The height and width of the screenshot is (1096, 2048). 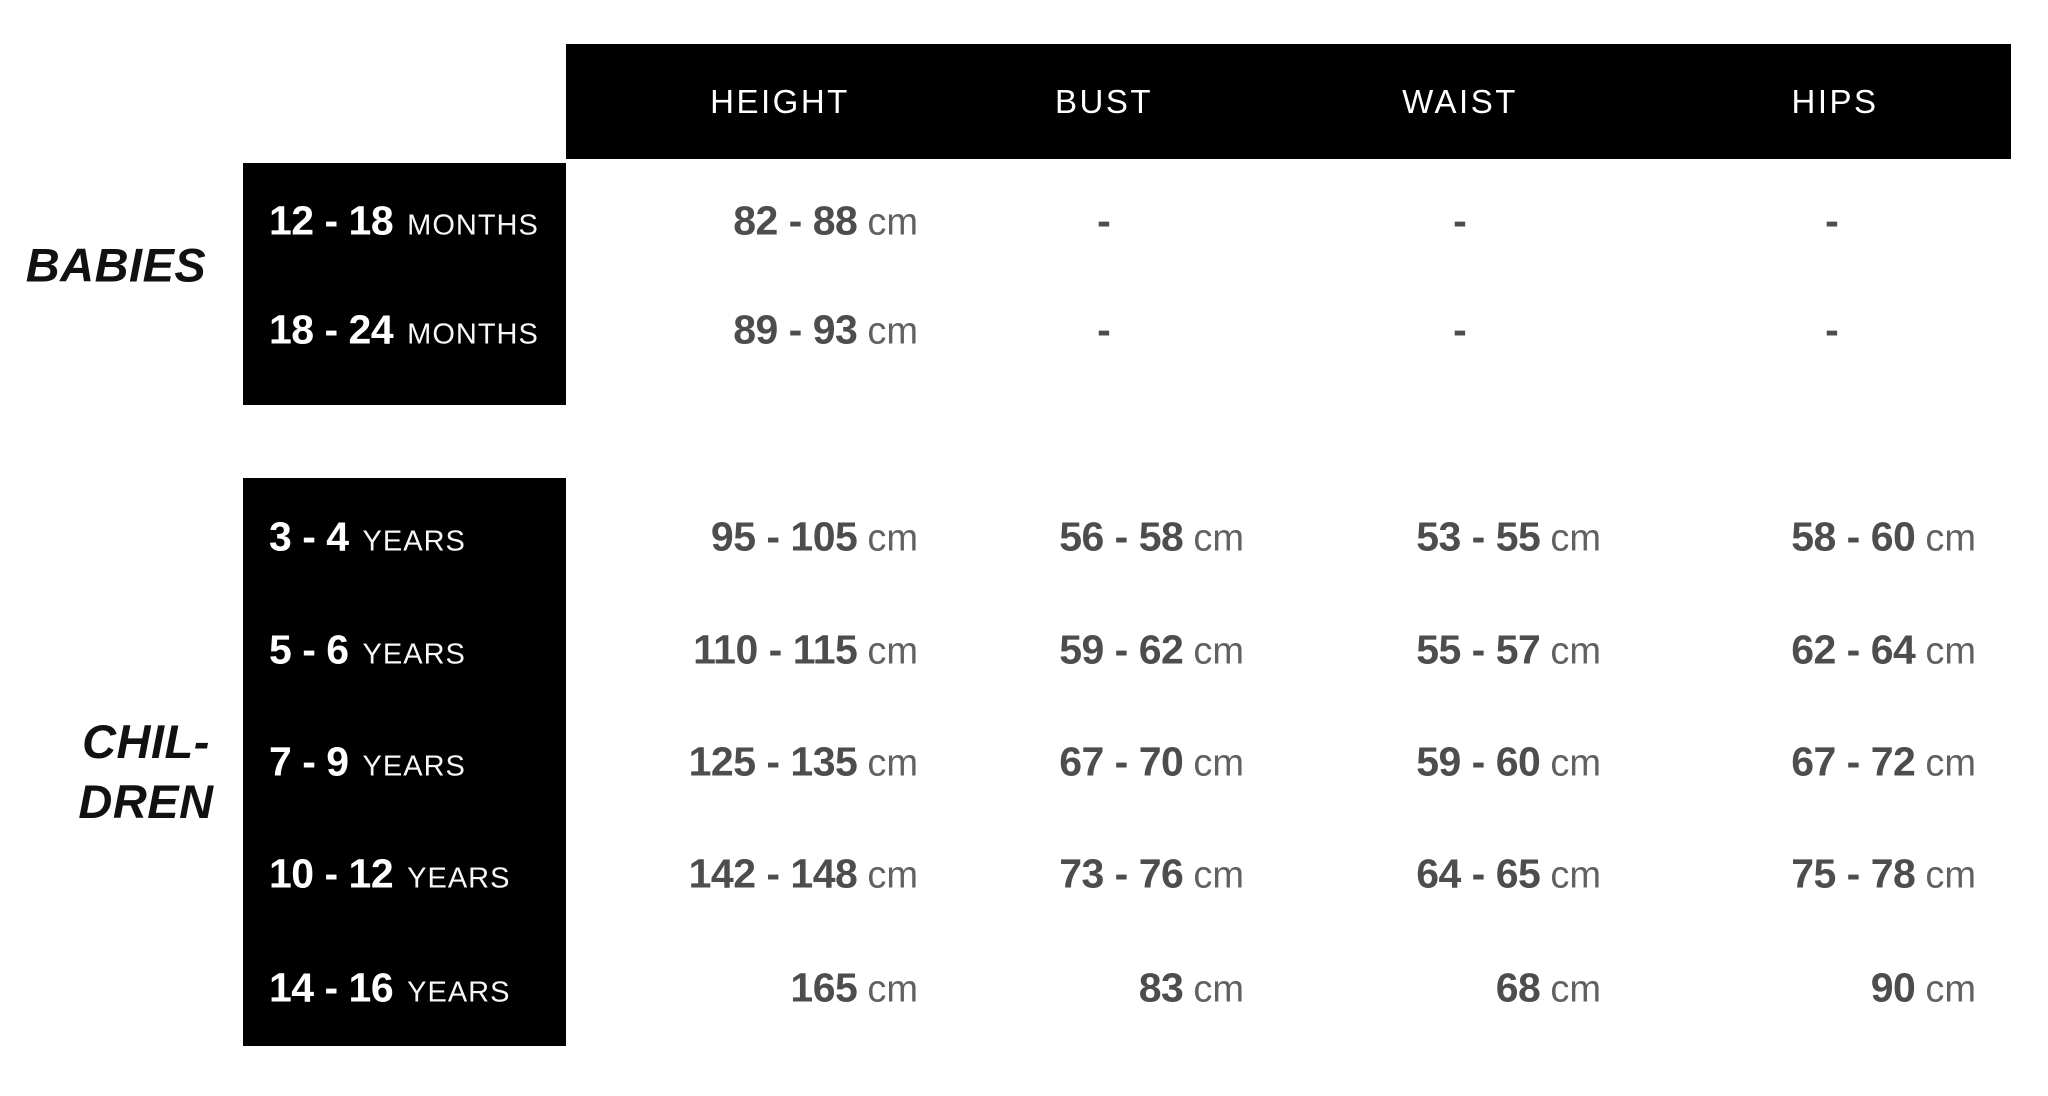 I want to click on size-range: 3 - 4, so click(x=309, y=536).